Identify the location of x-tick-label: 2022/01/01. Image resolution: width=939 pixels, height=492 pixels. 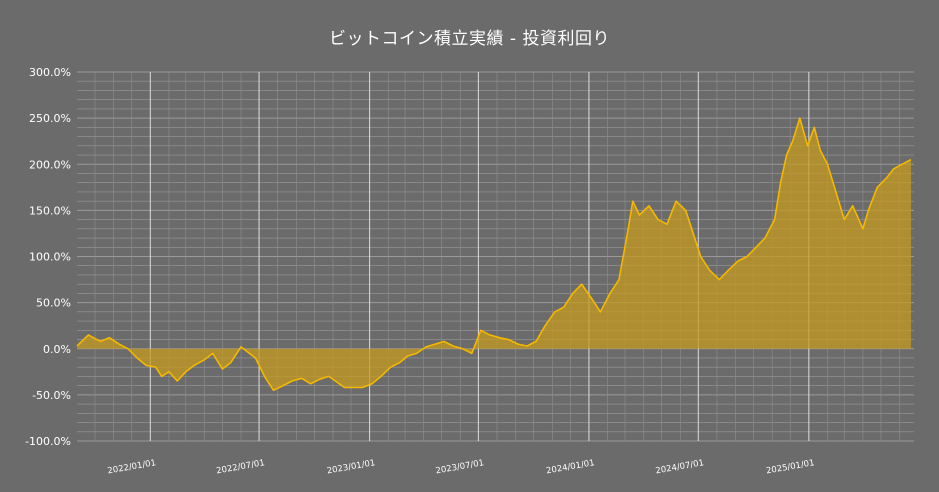
(132, 467).